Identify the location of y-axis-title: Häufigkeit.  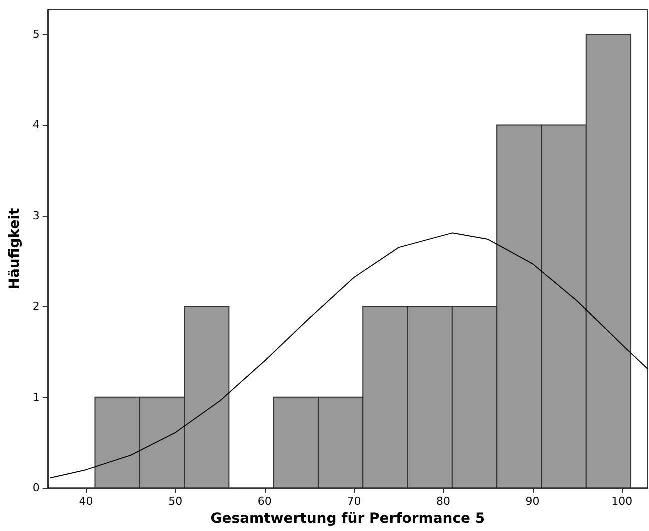
(15, 249).